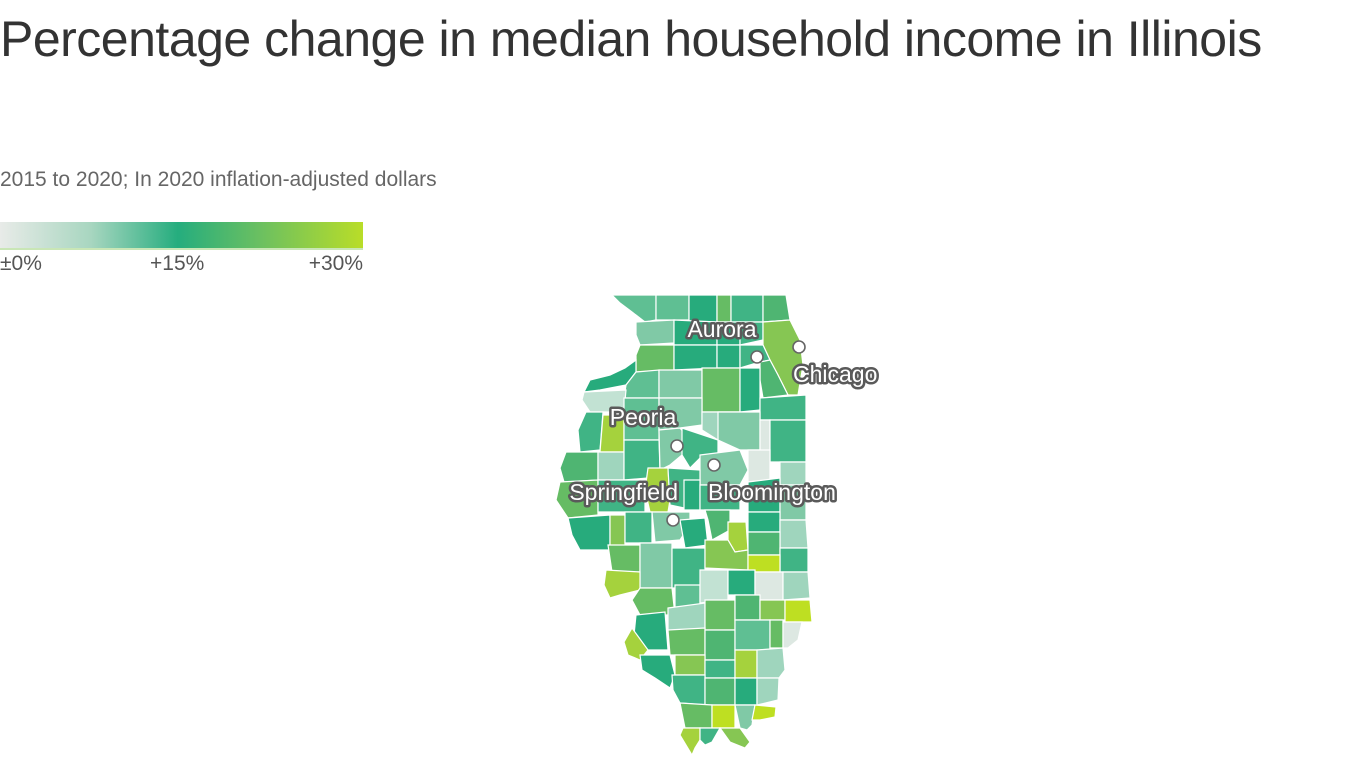  Describe the element at coordinates (714, 465) in the screenshot. I see `city-dot-bloomington` at that location.